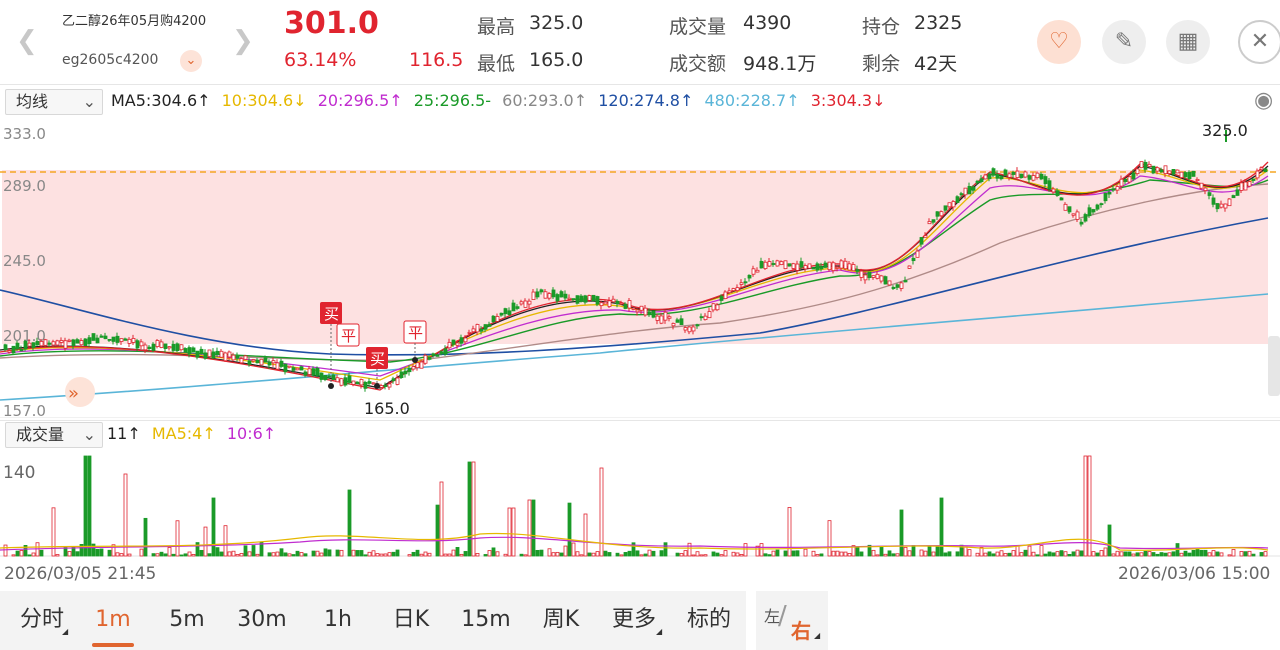 The image size is (1280, 650). What do you see at coordinates (486, 619) in the screenshot?
I see `tab-15m: 15m` at bounding box center [486, 619].